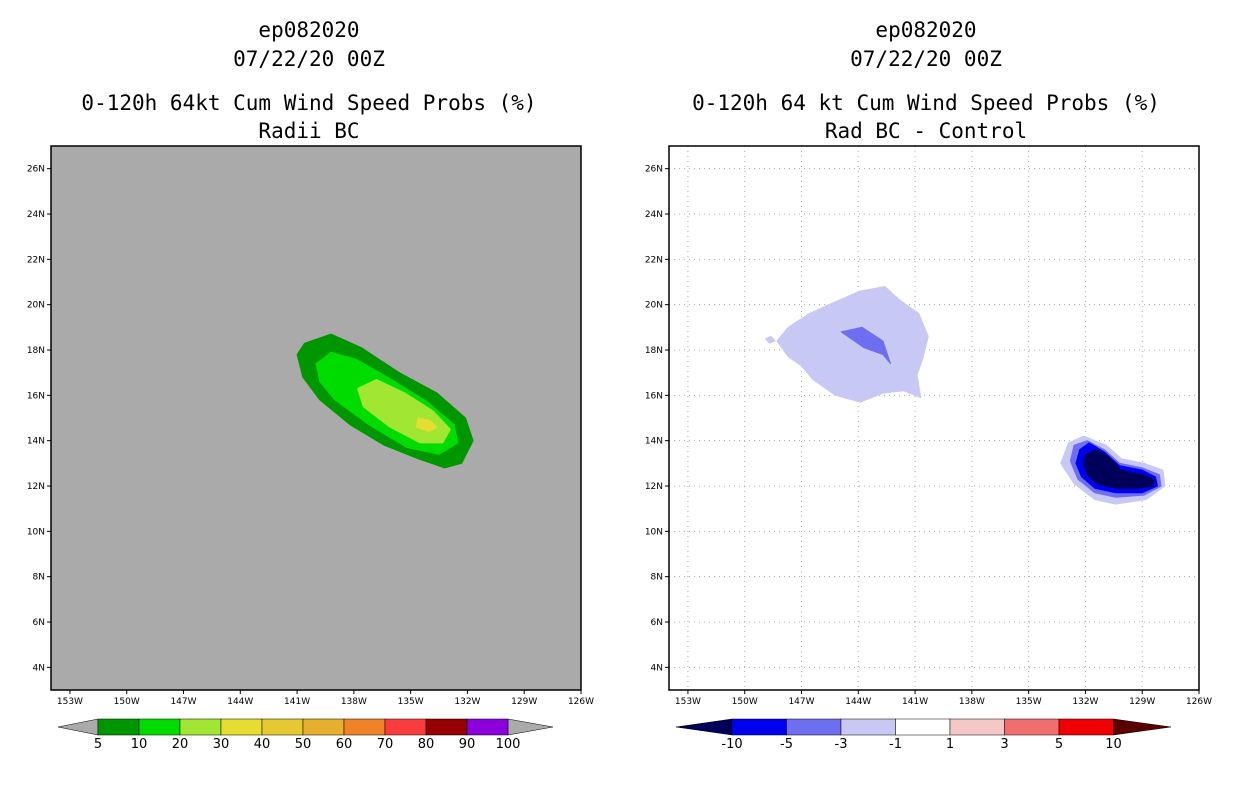  I want to click on right-storm-id: ep082020, so click(925, 30).